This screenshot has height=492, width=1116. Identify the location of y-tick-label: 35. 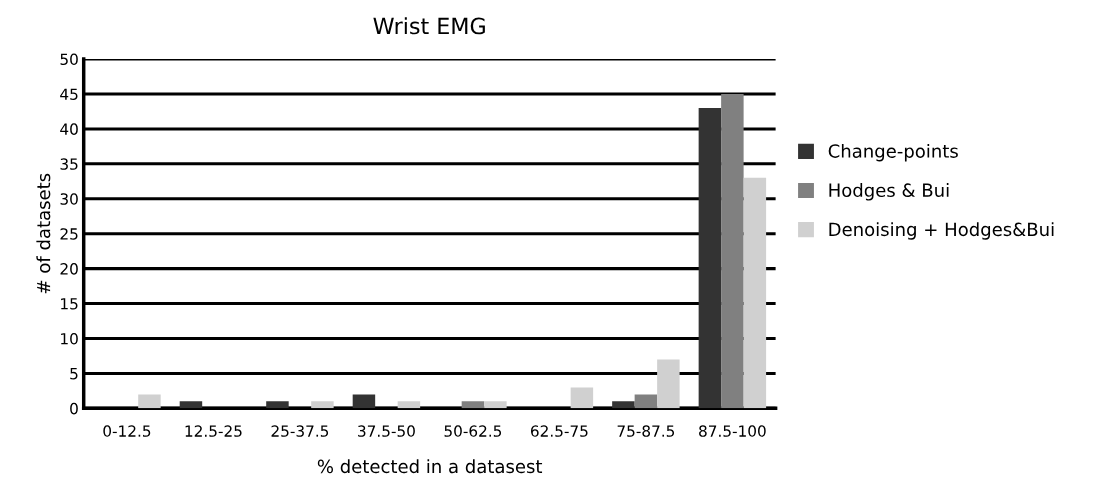
(69, 164).